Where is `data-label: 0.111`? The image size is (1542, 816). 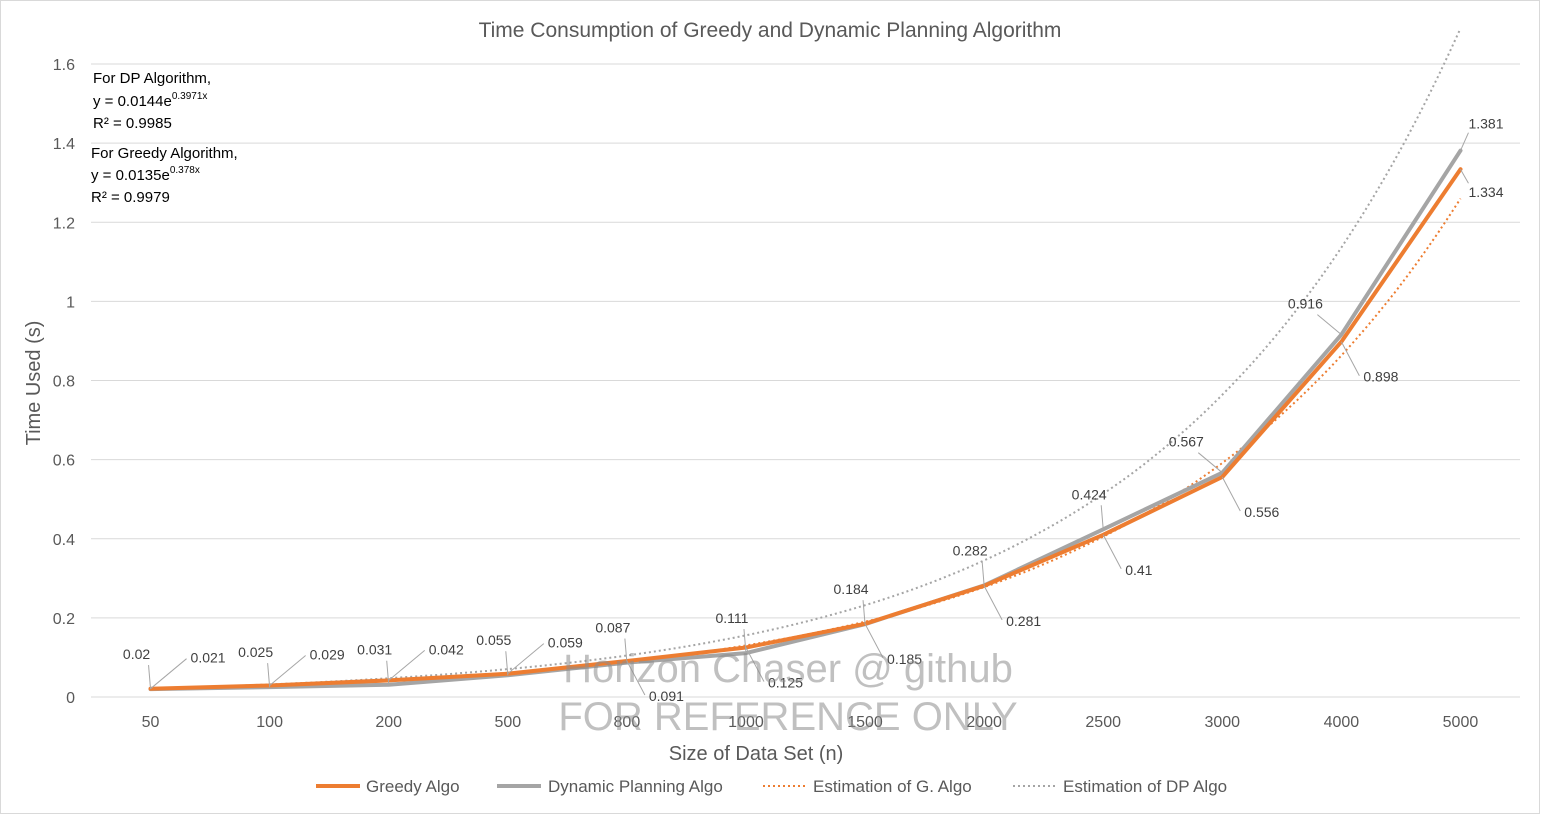 data-label: 0.111 is located at coordinates (731, 618).